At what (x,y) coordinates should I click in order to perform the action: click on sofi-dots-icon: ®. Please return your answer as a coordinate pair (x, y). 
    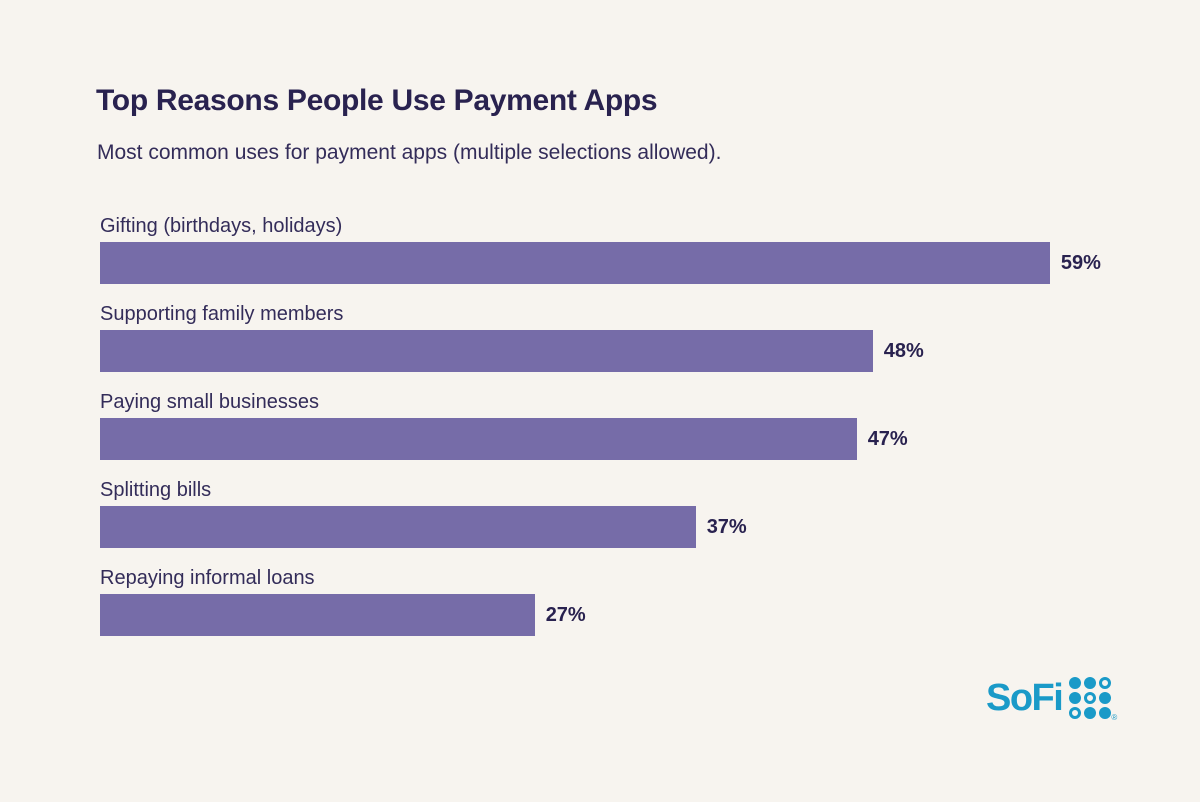
    Looking at the image, I should click on (1093, 699).